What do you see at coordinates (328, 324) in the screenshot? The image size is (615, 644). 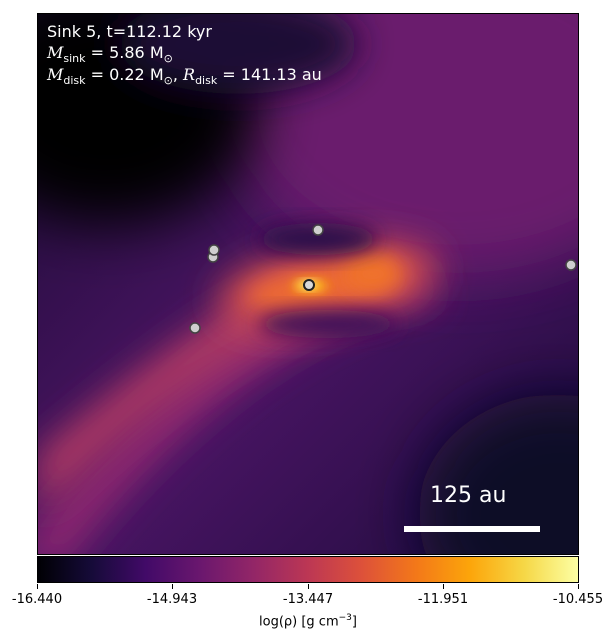 I see `gap-below-disk` at bounding box center [328, 324].